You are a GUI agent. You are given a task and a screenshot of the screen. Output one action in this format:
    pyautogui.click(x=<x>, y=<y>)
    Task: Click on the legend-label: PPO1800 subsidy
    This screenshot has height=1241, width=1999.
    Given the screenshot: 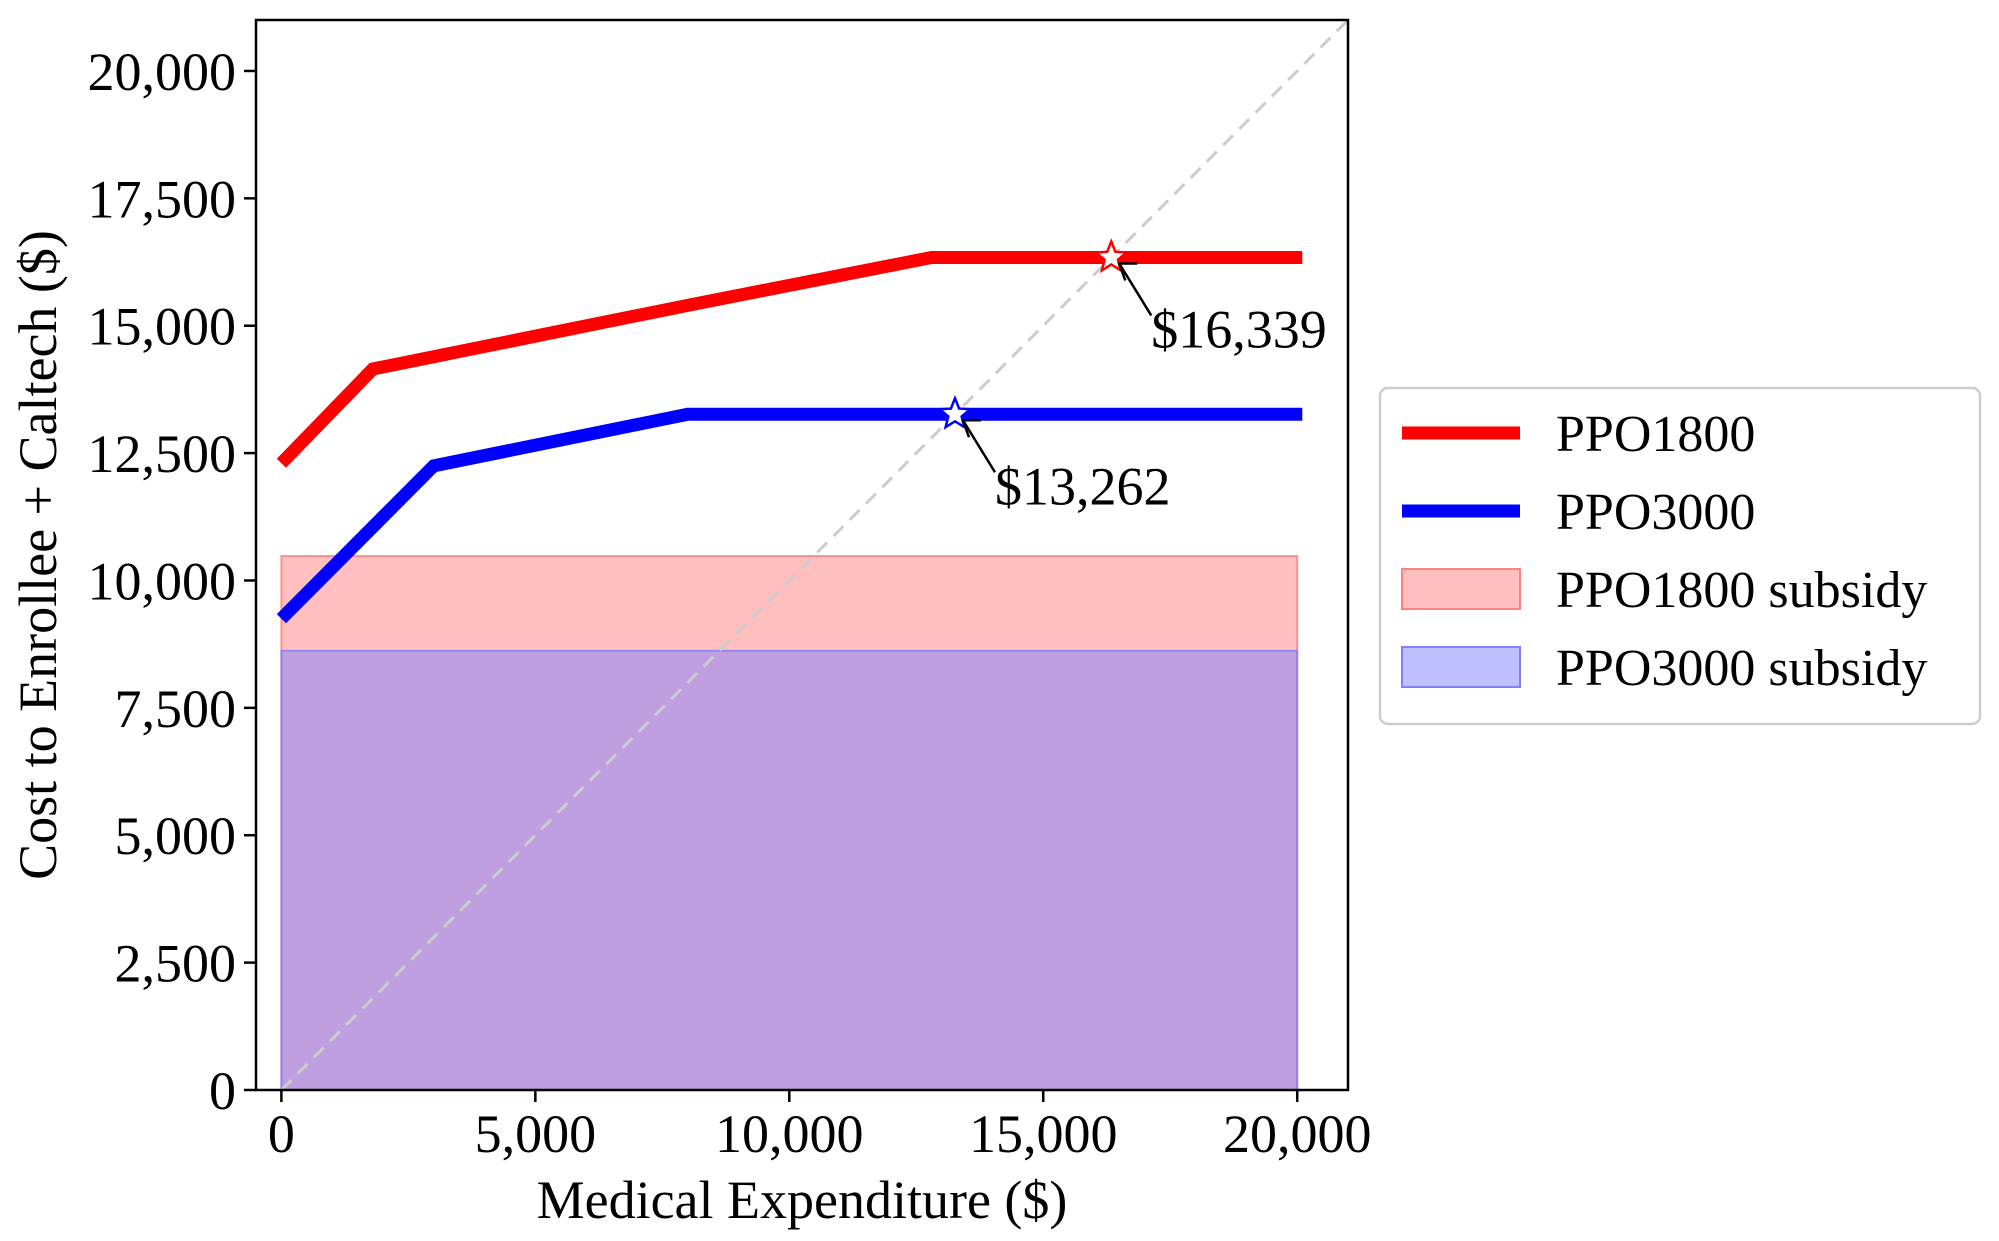 What is the action you would take?
    pyautogui.click(x=1741, y=590)
    